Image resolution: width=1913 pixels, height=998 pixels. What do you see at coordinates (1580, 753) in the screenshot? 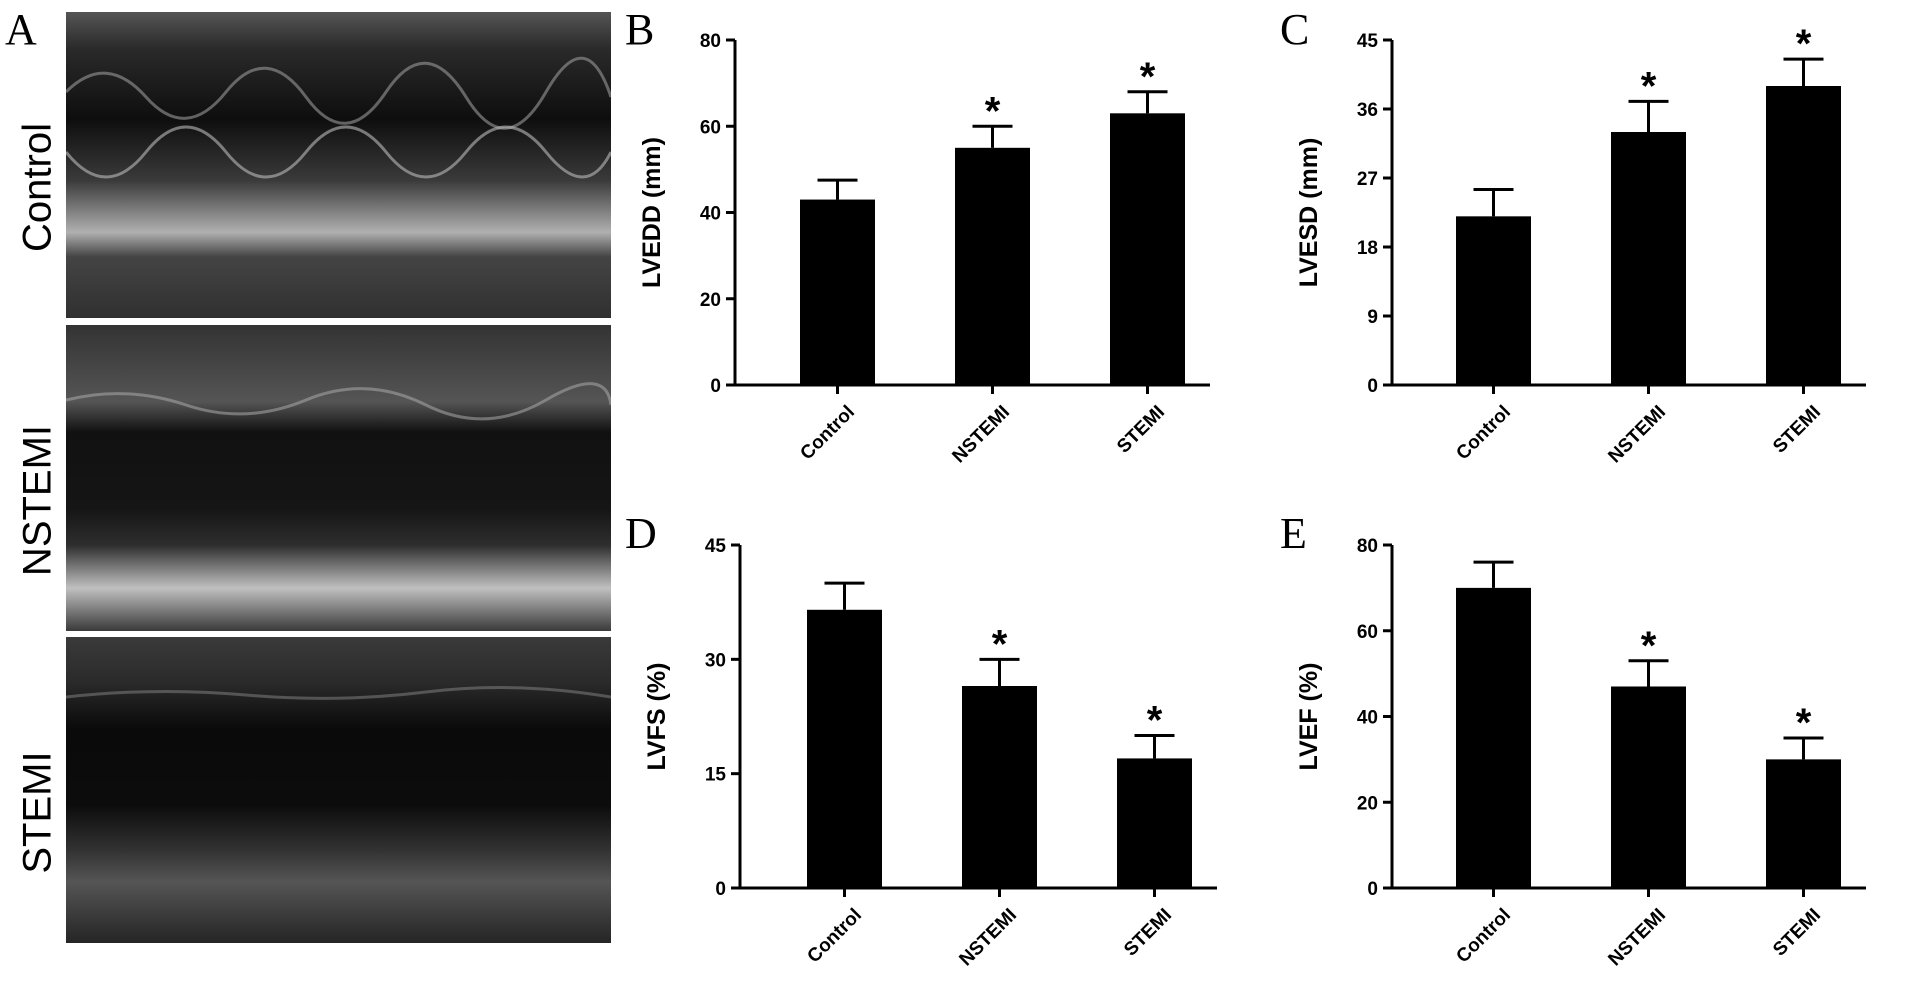
I see `chart-e: 0 20 40 60 80 LVEF (%) Control * NSTEMI * STEMI` at bounding box center [1580, 753].